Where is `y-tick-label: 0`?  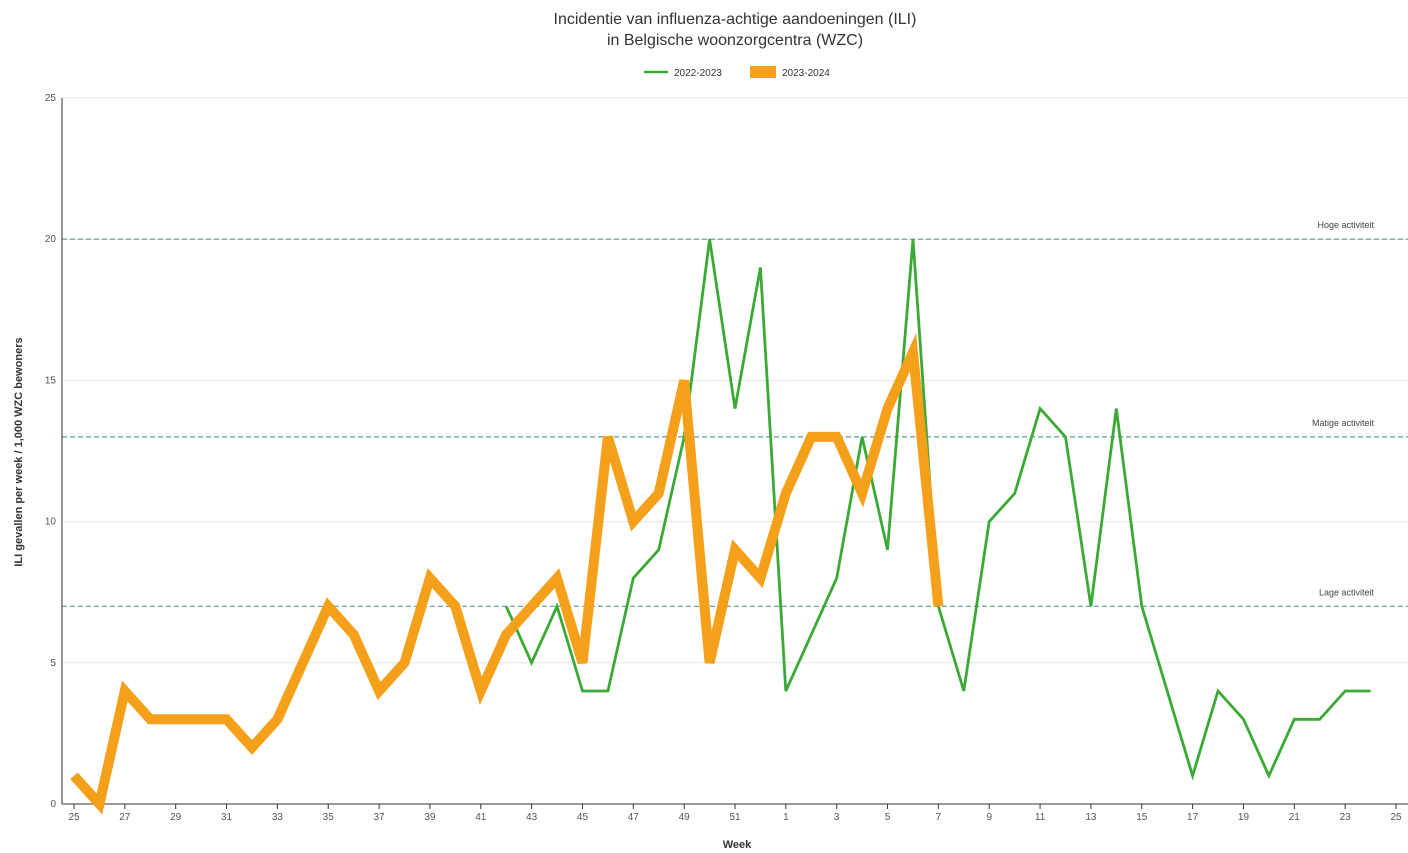
y-tick-label: 0 is located at coordinates (53, 804).